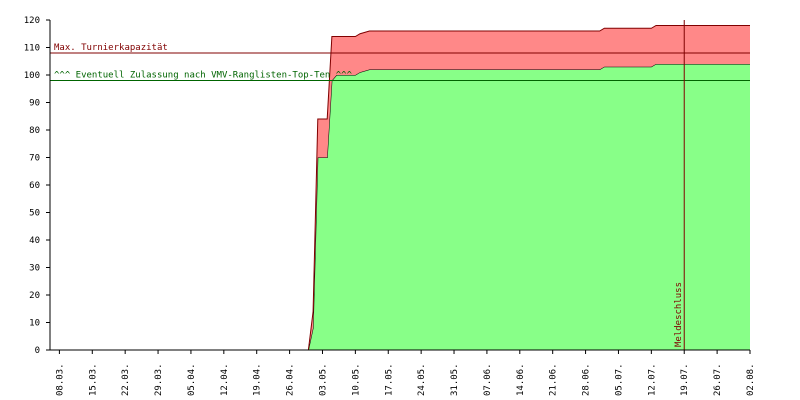 This screenshot has width=800, height=400. Describe the element at coordinates (34, 296) in the screenshot. I see `y-tick-label: 20` at that location.